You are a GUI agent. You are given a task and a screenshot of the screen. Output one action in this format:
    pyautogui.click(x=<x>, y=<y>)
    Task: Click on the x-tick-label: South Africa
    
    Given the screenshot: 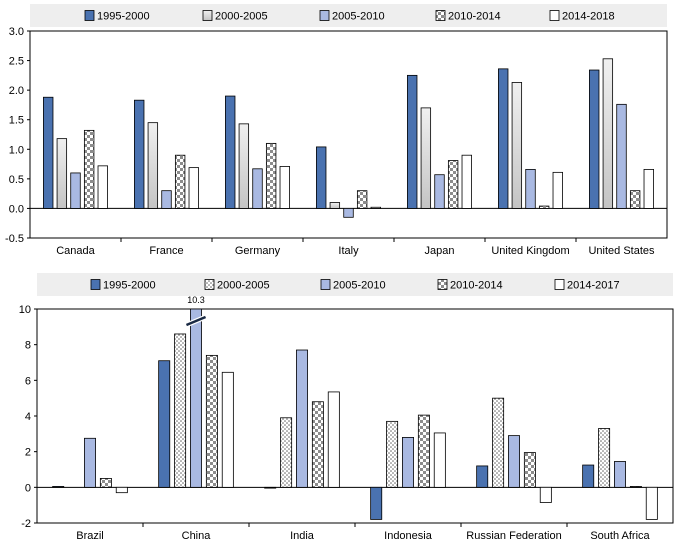 What is the action you would take?
    pyautogui.click(x=620, y=536)
    